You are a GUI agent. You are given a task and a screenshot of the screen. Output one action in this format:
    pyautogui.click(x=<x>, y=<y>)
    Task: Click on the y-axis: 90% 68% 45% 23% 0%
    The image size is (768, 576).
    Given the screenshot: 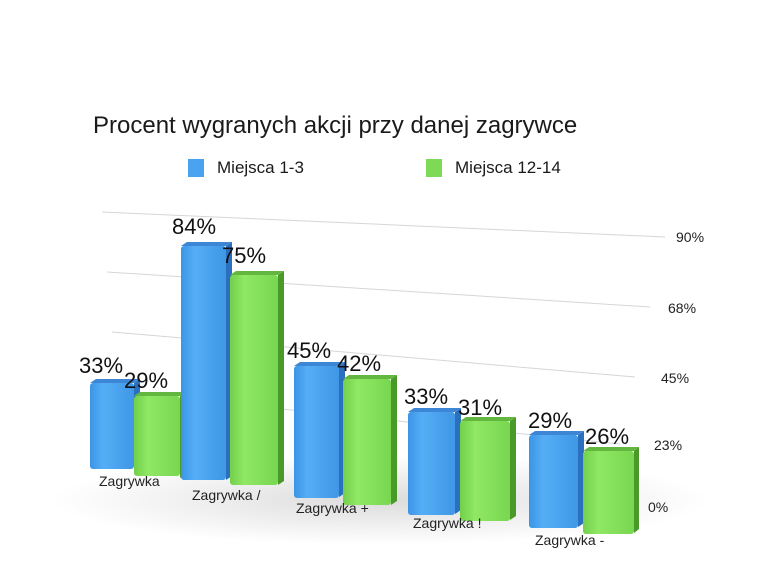 What is the action you would take?
    pyautogui.click(x=676, y=372)
    